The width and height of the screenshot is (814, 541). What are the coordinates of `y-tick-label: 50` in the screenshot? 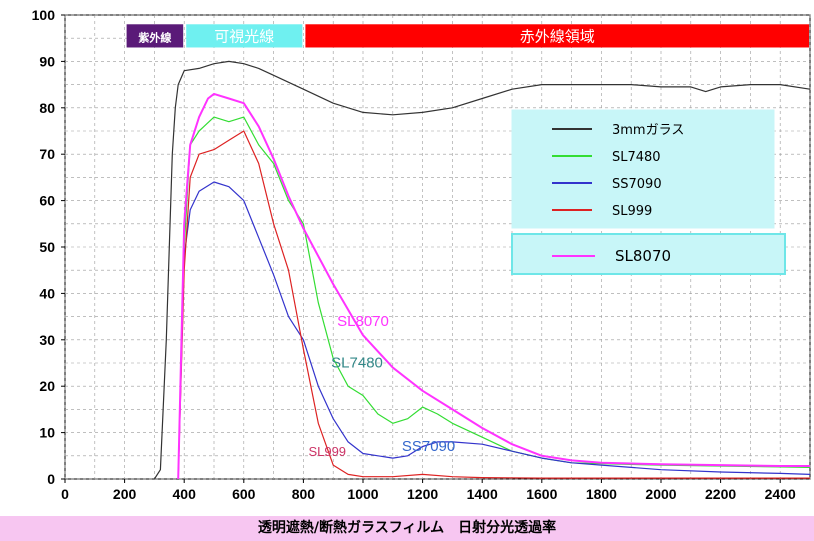 It's located at (47, 247).